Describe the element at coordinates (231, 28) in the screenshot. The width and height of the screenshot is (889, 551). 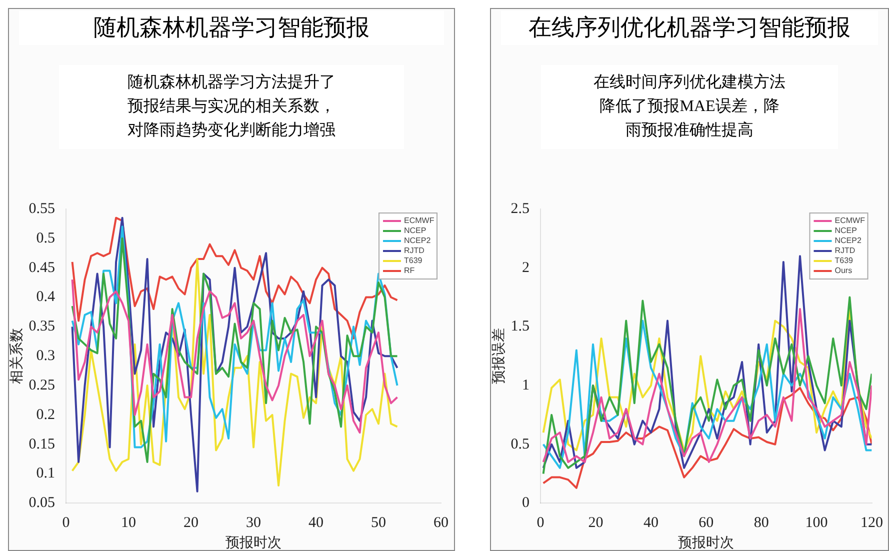
I see `chart-title: 随机森林机器学习智能预报` at that location.